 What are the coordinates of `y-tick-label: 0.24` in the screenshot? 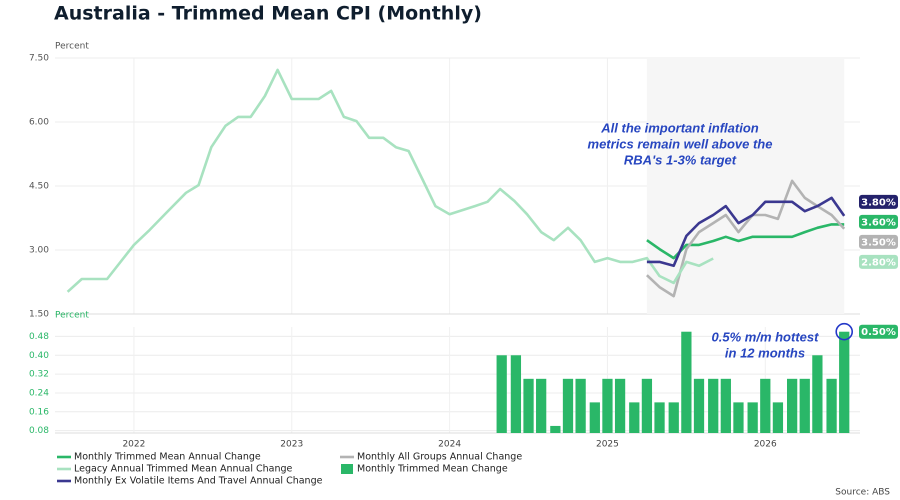 It's located at (39, 393).